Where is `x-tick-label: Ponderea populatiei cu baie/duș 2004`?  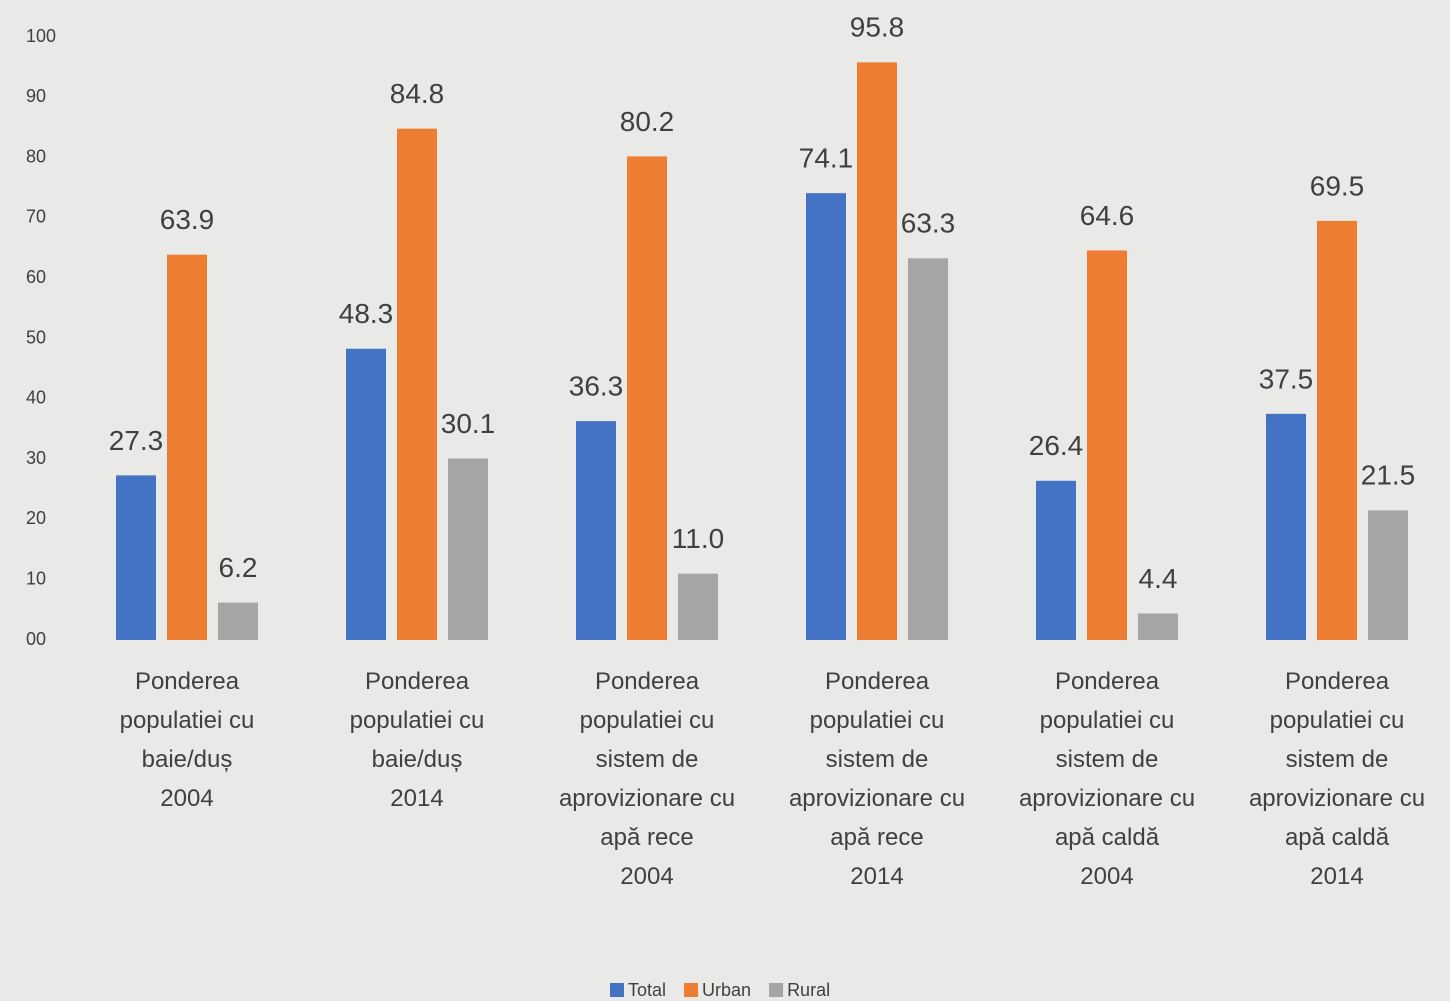
x-tick-label: Ponderea populatiei cu baie/duș 2004 is located at coordinates (187, 740).